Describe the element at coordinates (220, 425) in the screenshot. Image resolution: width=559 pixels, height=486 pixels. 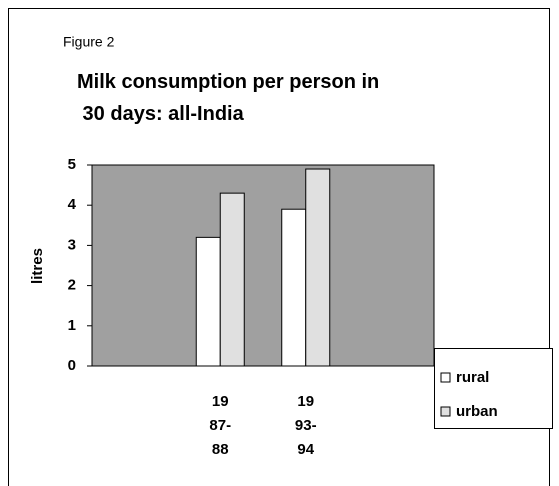
I see `x-tick-label: 19 87-88` at that location.